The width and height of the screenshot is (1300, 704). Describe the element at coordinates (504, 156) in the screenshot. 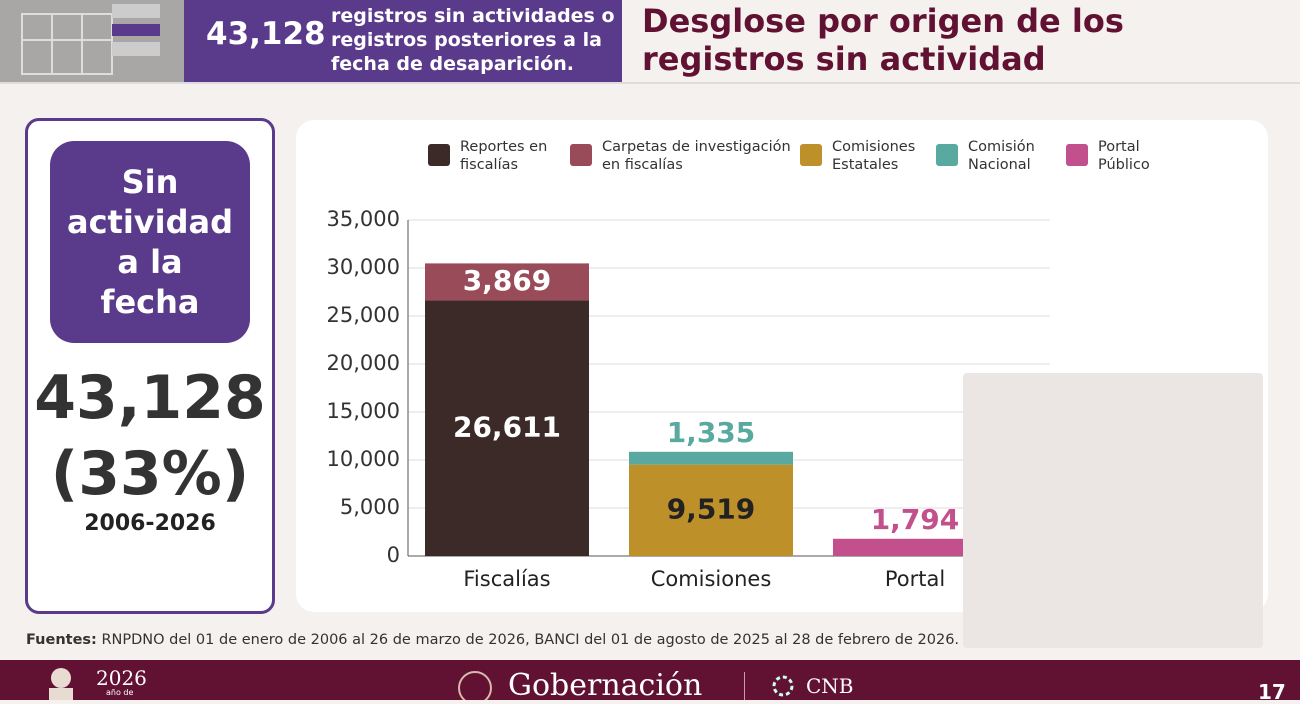

I see `legend-label: Reportes en fiscalías` at that location.